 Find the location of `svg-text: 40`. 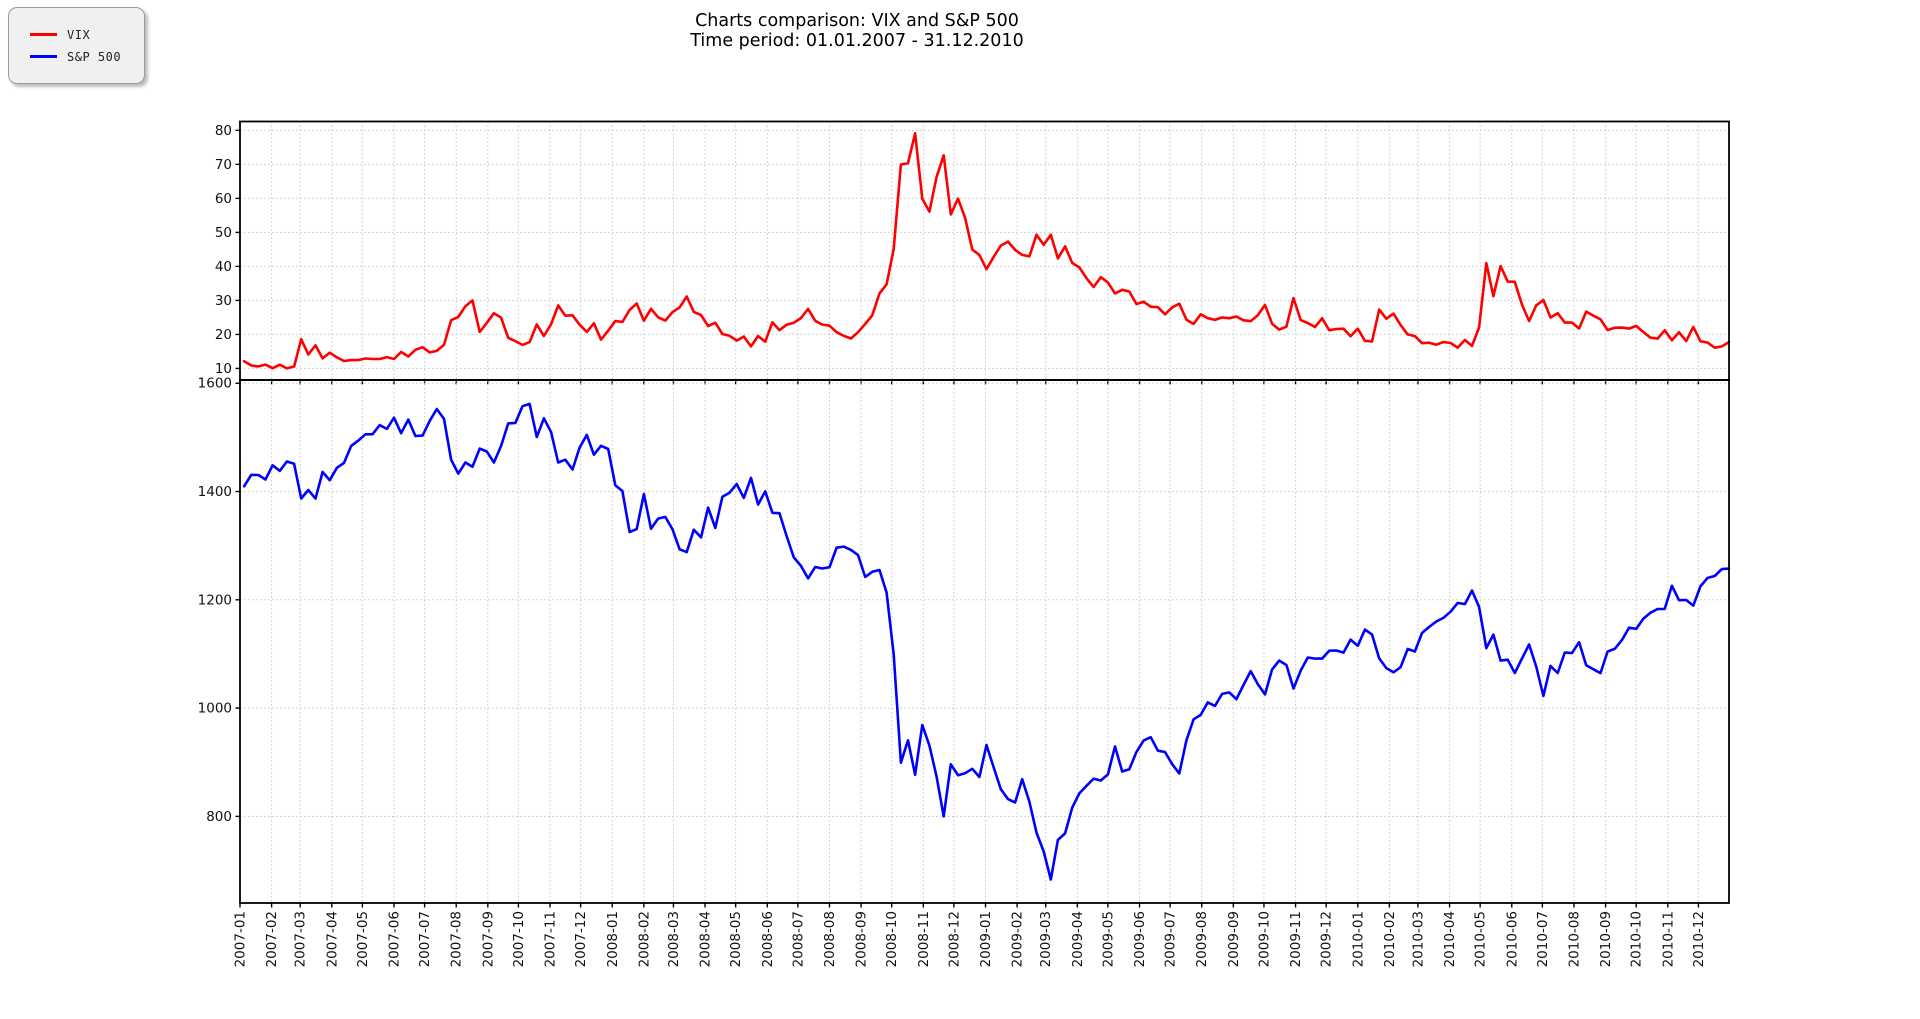

svg-text: 40 is located at coordinates (223, 267).